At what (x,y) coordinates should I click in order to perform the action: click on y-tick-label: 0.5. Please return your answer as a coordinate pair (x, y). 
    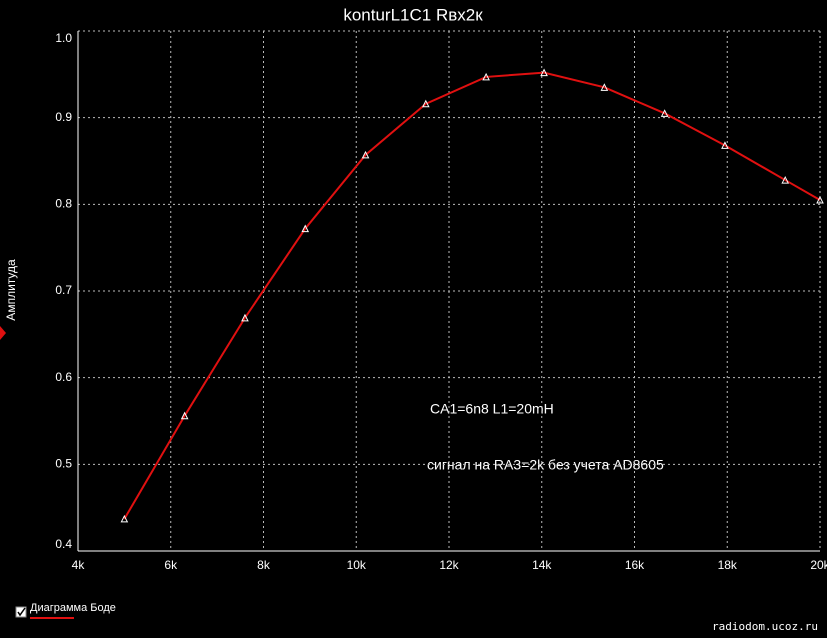
    Looking at the image, I should click on (63, 464).